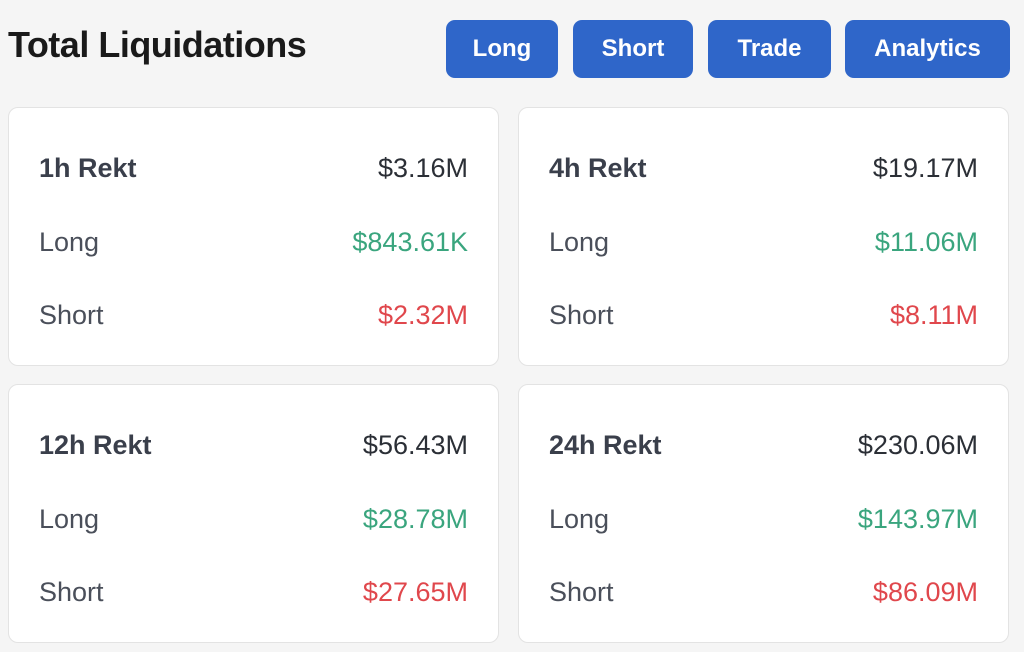 This screenshot has height=652, width=1024. What do you see at coordinates (253, 592) in the screenshot?
I see `short-row: Short $27.65M` at bounding box center [253, 592].